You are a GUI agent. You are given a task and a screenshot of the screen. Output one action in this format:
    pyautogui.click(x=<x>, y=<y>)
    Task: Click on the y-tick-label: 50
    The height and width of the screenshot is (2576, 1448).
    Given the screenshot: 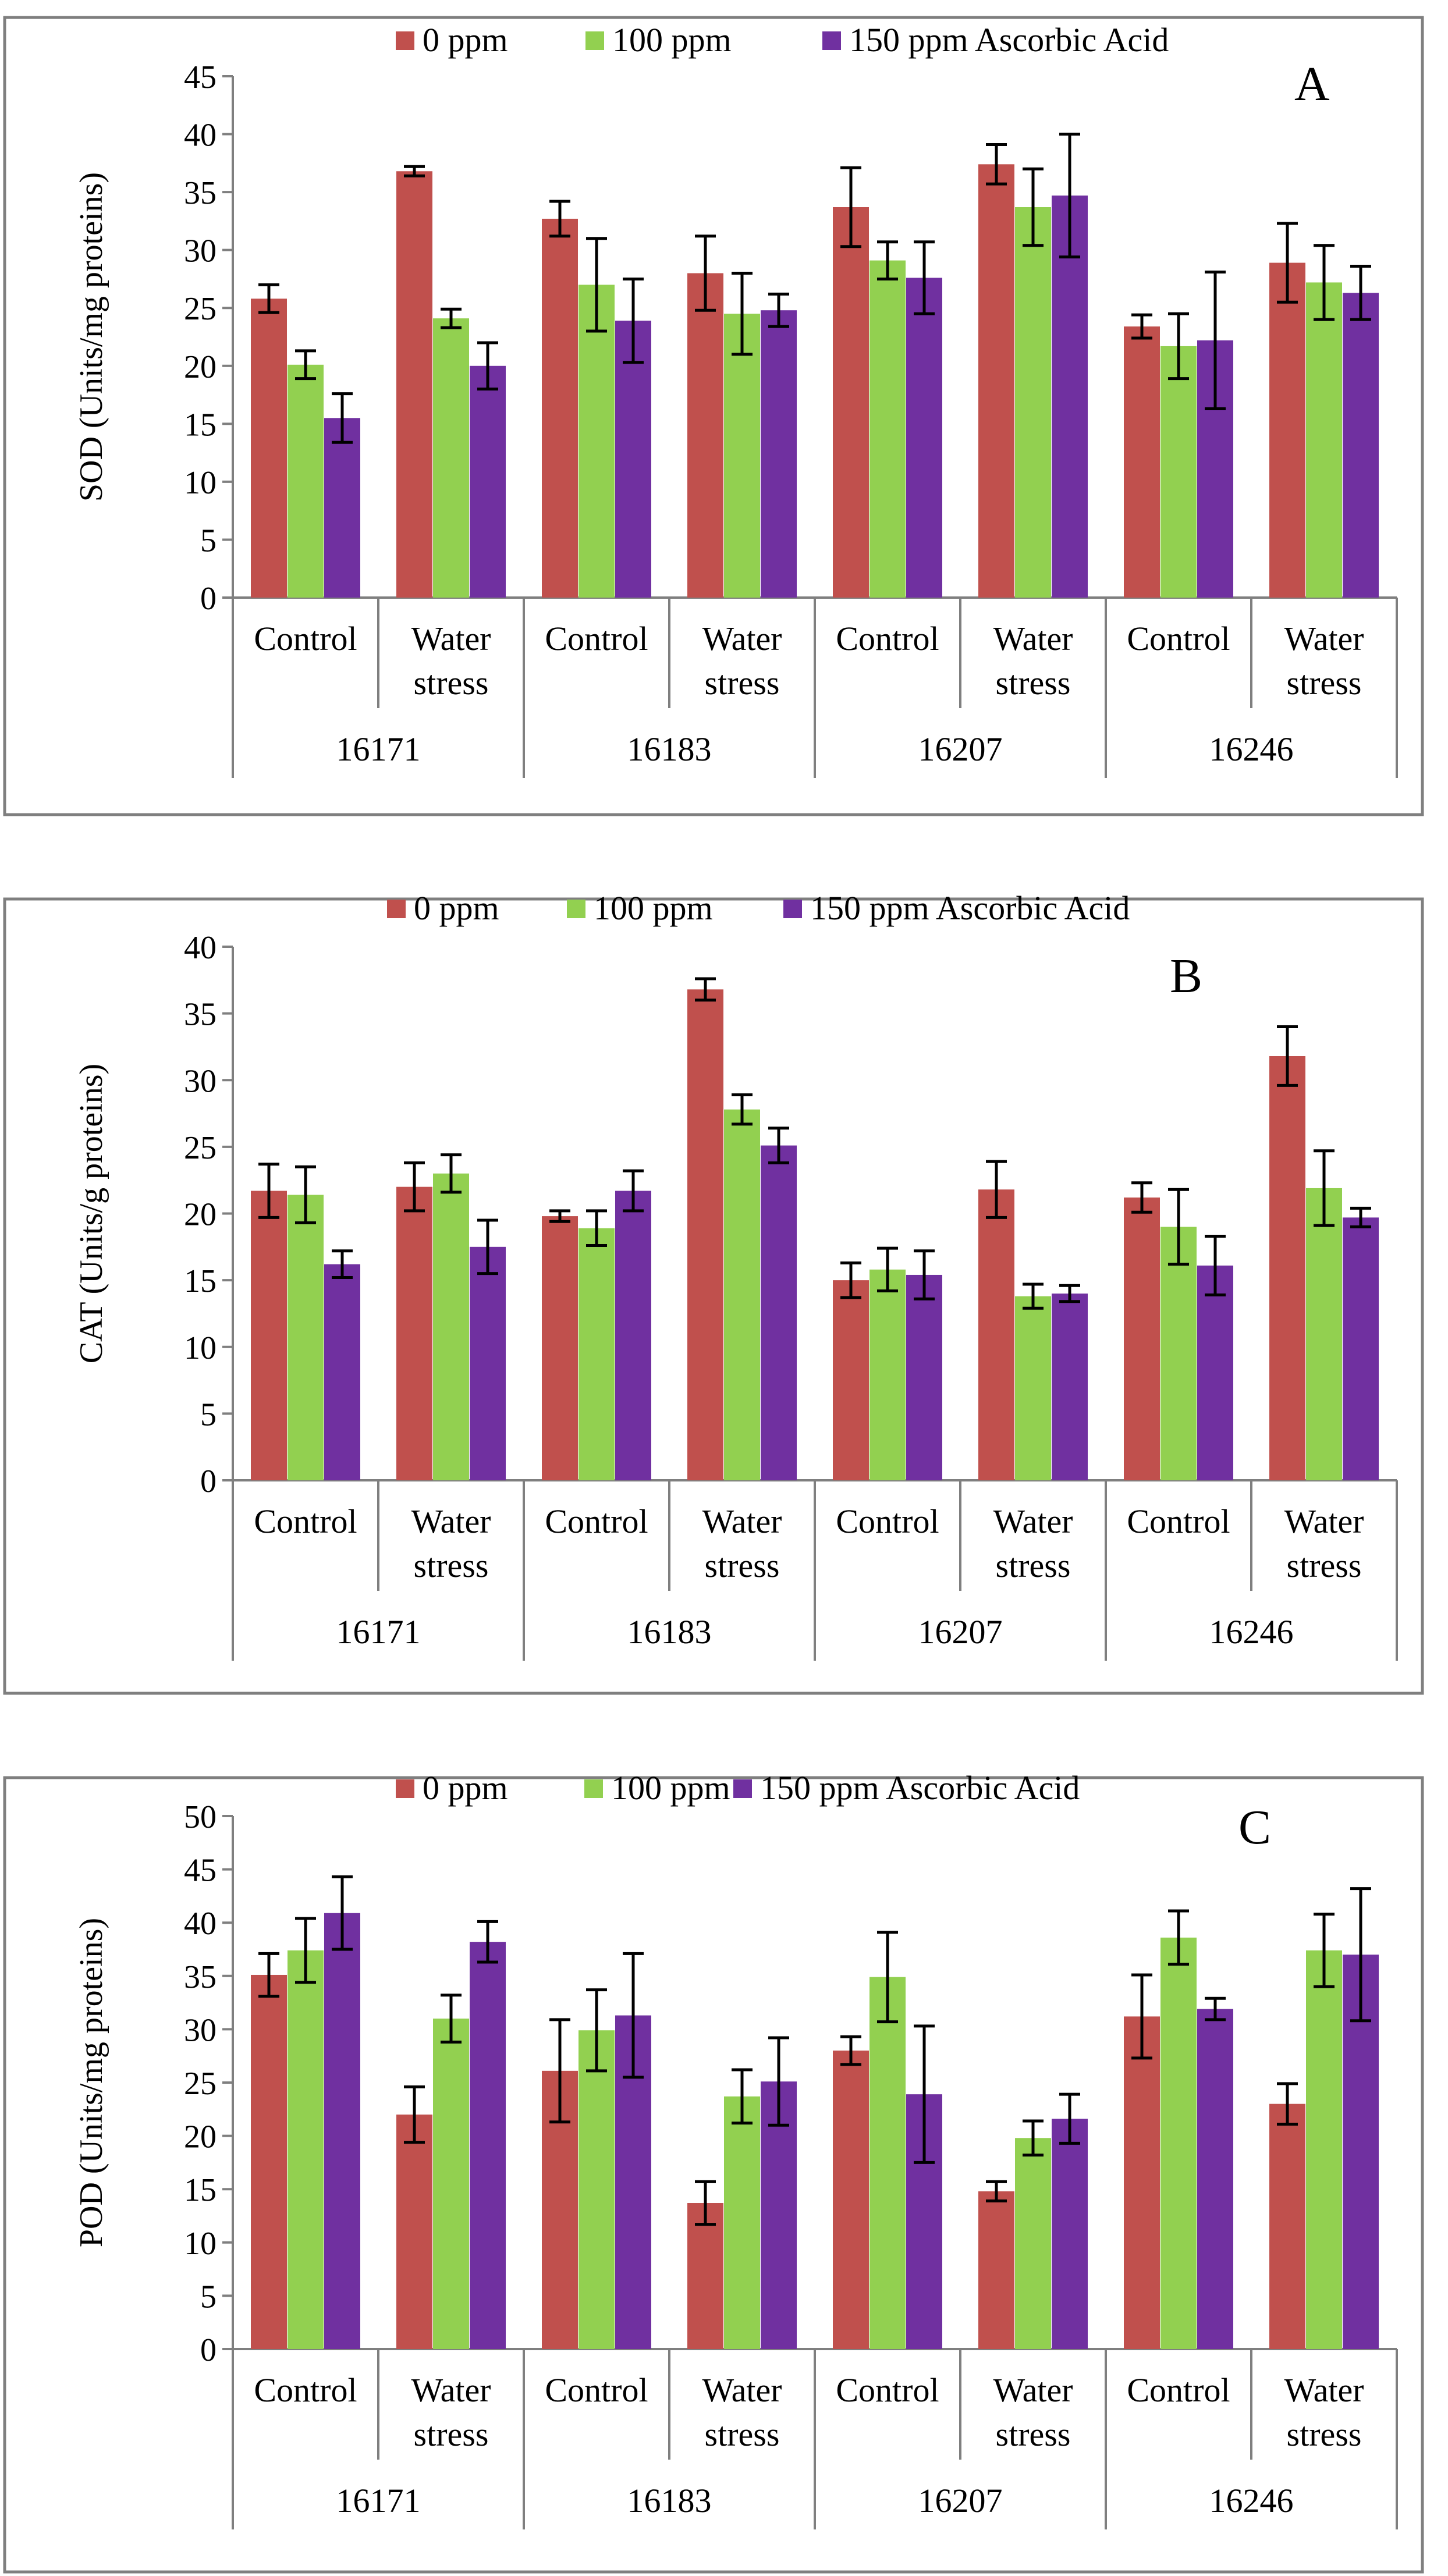 What is the action you would take?
    pyautogui.click(x=200, y=1817)
    